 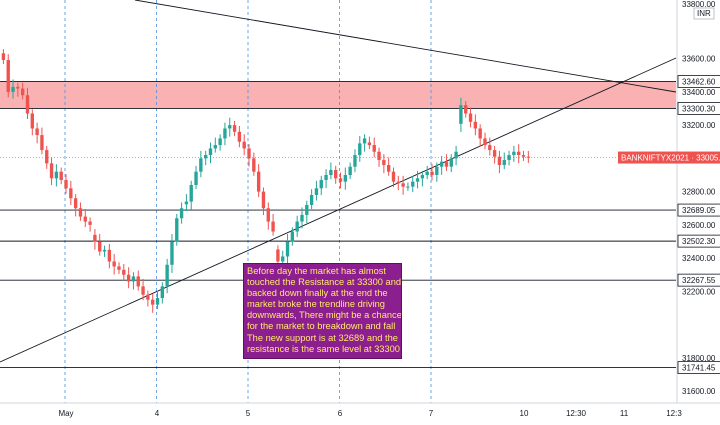 What do you see at coordinates (699, 358) in the screenshot?
I see `price-tick-label: 31800.00` at bounding box center [699, 358].